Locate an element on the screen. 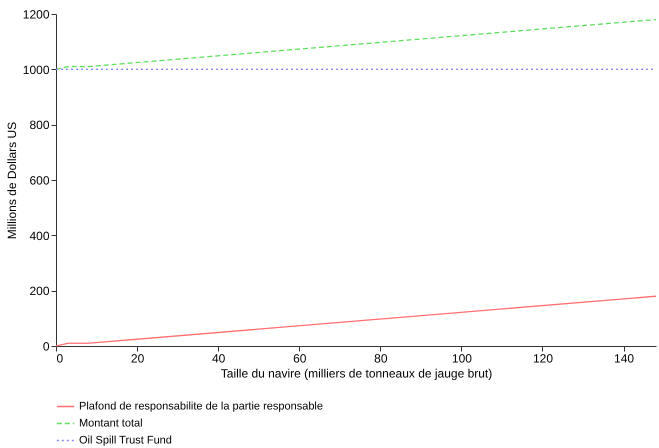 The height and width of the screenshot is (448, 659). x-axis-title: Taille du navire (milliers de tonneaux de jauge brut) is located at coordinates (356, 373).